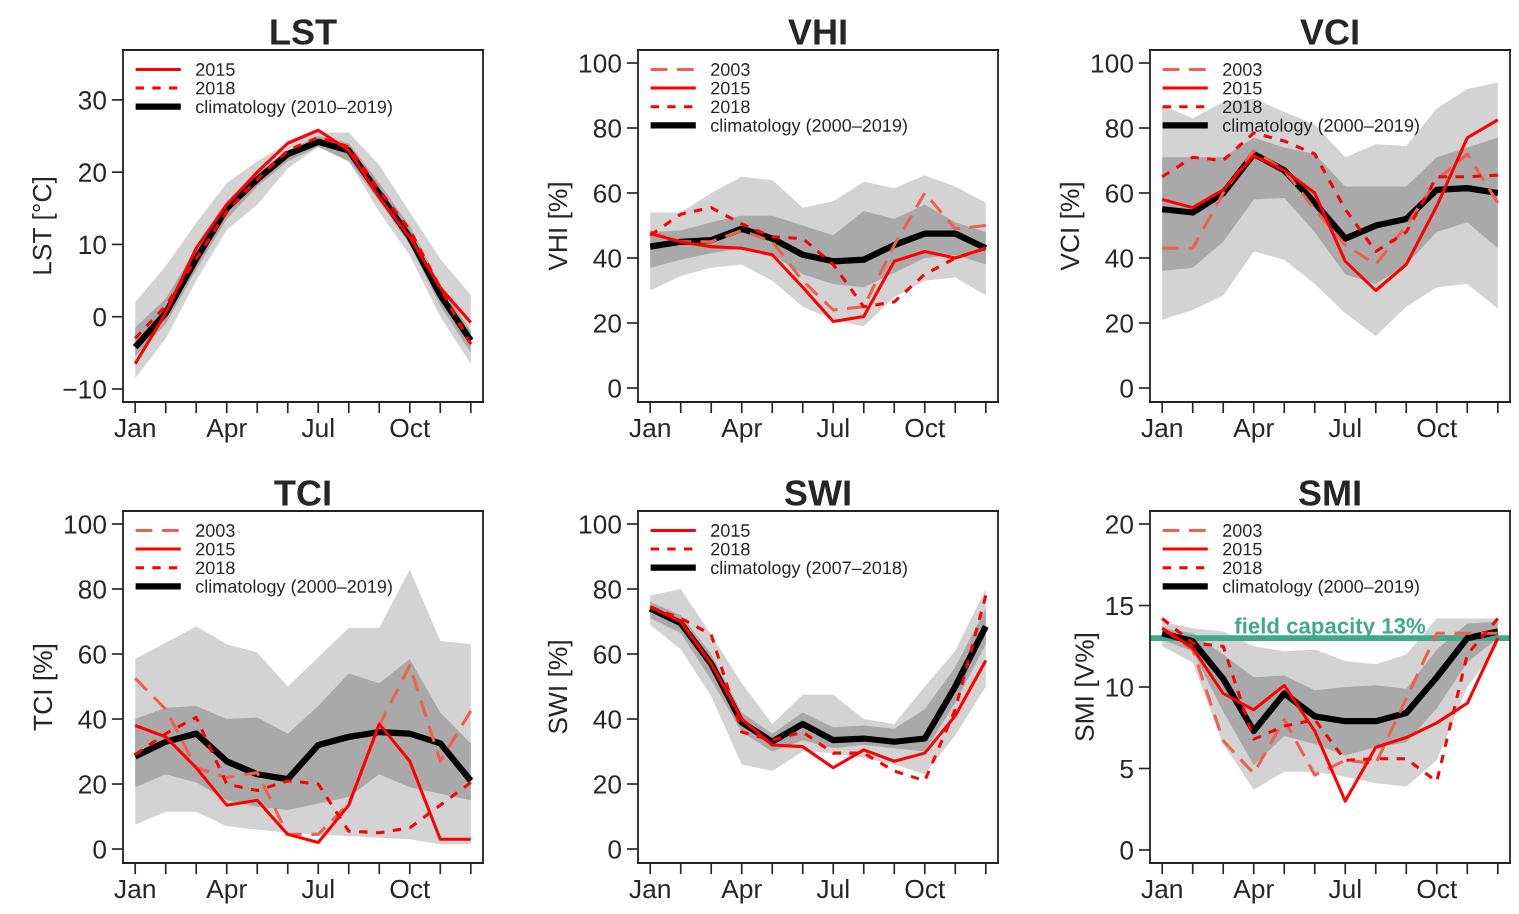 The width and height of the screenshot is (1519, 914). What do you see at coordinates (560, 227) in the screenshot?
I see `y-axis-title: VHI [%]` at bounding box center [560, 227].